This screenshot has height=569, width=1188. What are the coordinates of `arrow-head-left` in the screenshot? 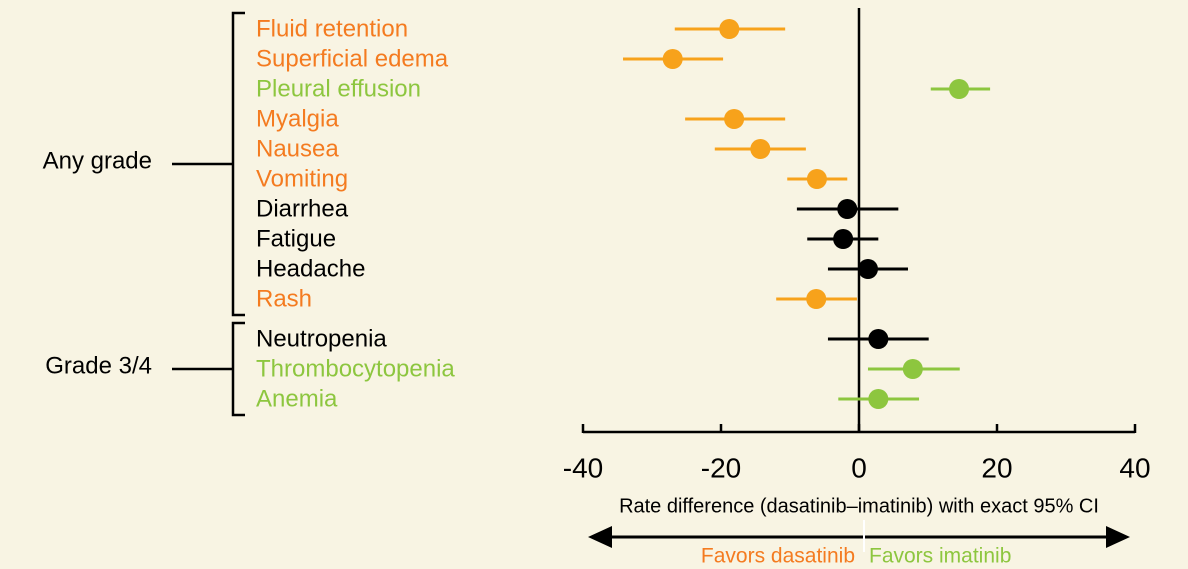 It's located at (600, 537).